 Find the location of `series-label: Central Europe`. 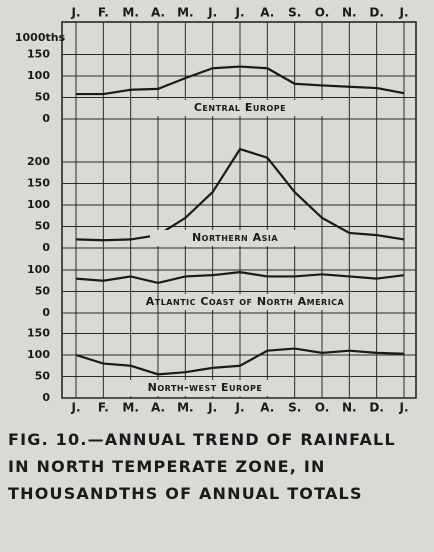

series-label: Central Europe is located at coordinates (240, 107).